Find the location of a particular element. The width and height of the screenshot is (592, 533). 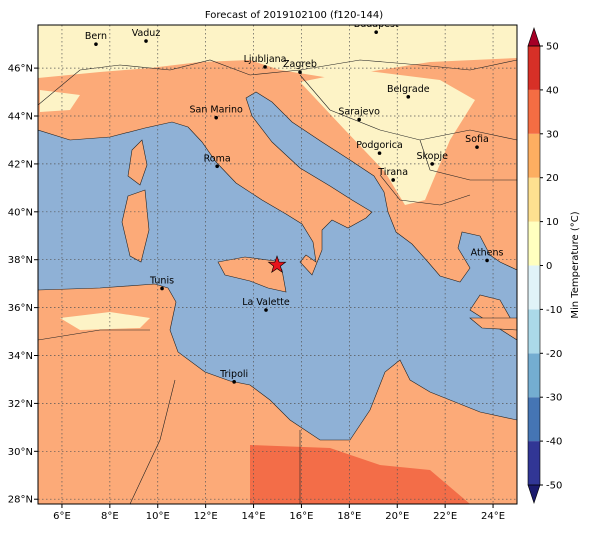

y-tick-label: 38°N is located at coordinates (20, 260).